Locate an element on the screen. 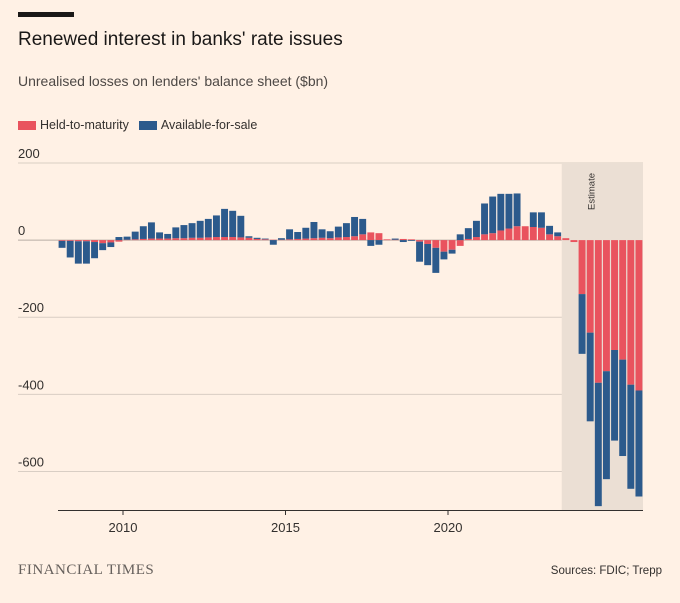 The width and height of the screenshot is (680, 603). legend-swatch-available-for-sale is located at coordinates (147, 125).